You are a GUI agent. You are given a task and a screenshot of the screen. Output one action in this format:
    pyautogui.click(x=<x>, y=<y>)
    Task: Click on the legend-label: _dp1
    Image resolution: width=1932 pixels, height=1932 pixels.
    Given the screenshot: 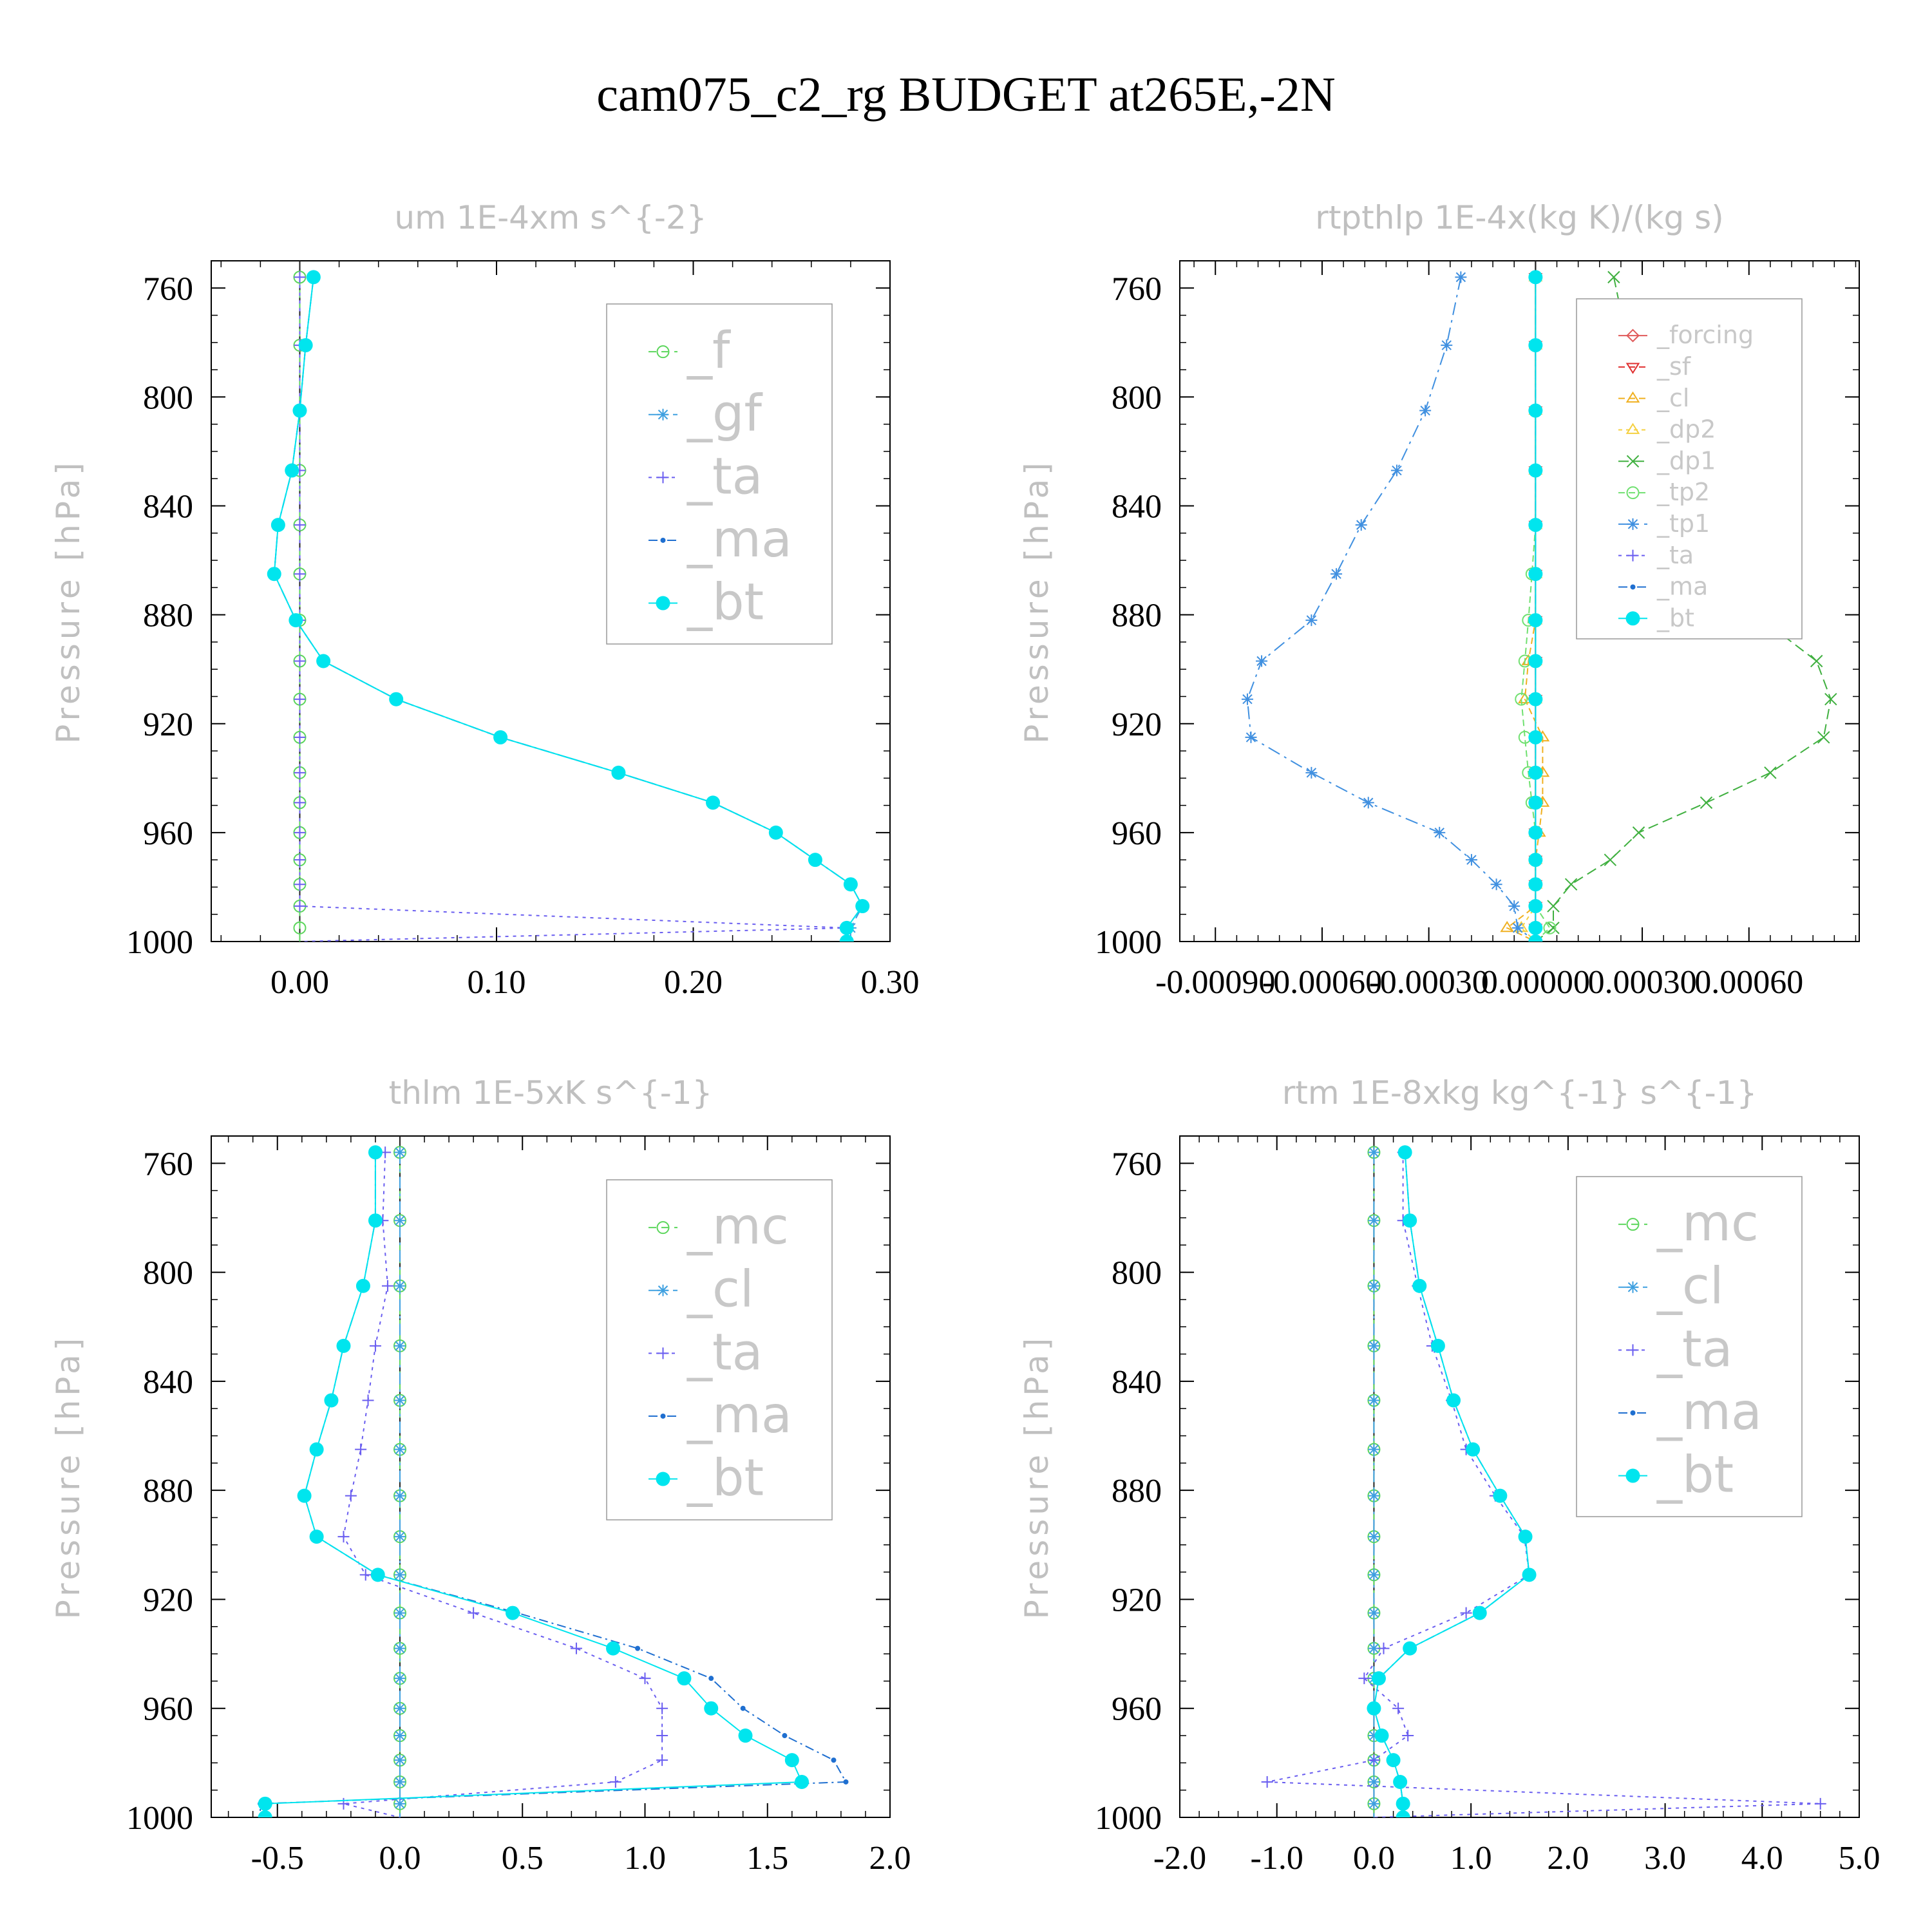 What is the action you would take?
    pyautogui.click(x=1686, y=461)
    